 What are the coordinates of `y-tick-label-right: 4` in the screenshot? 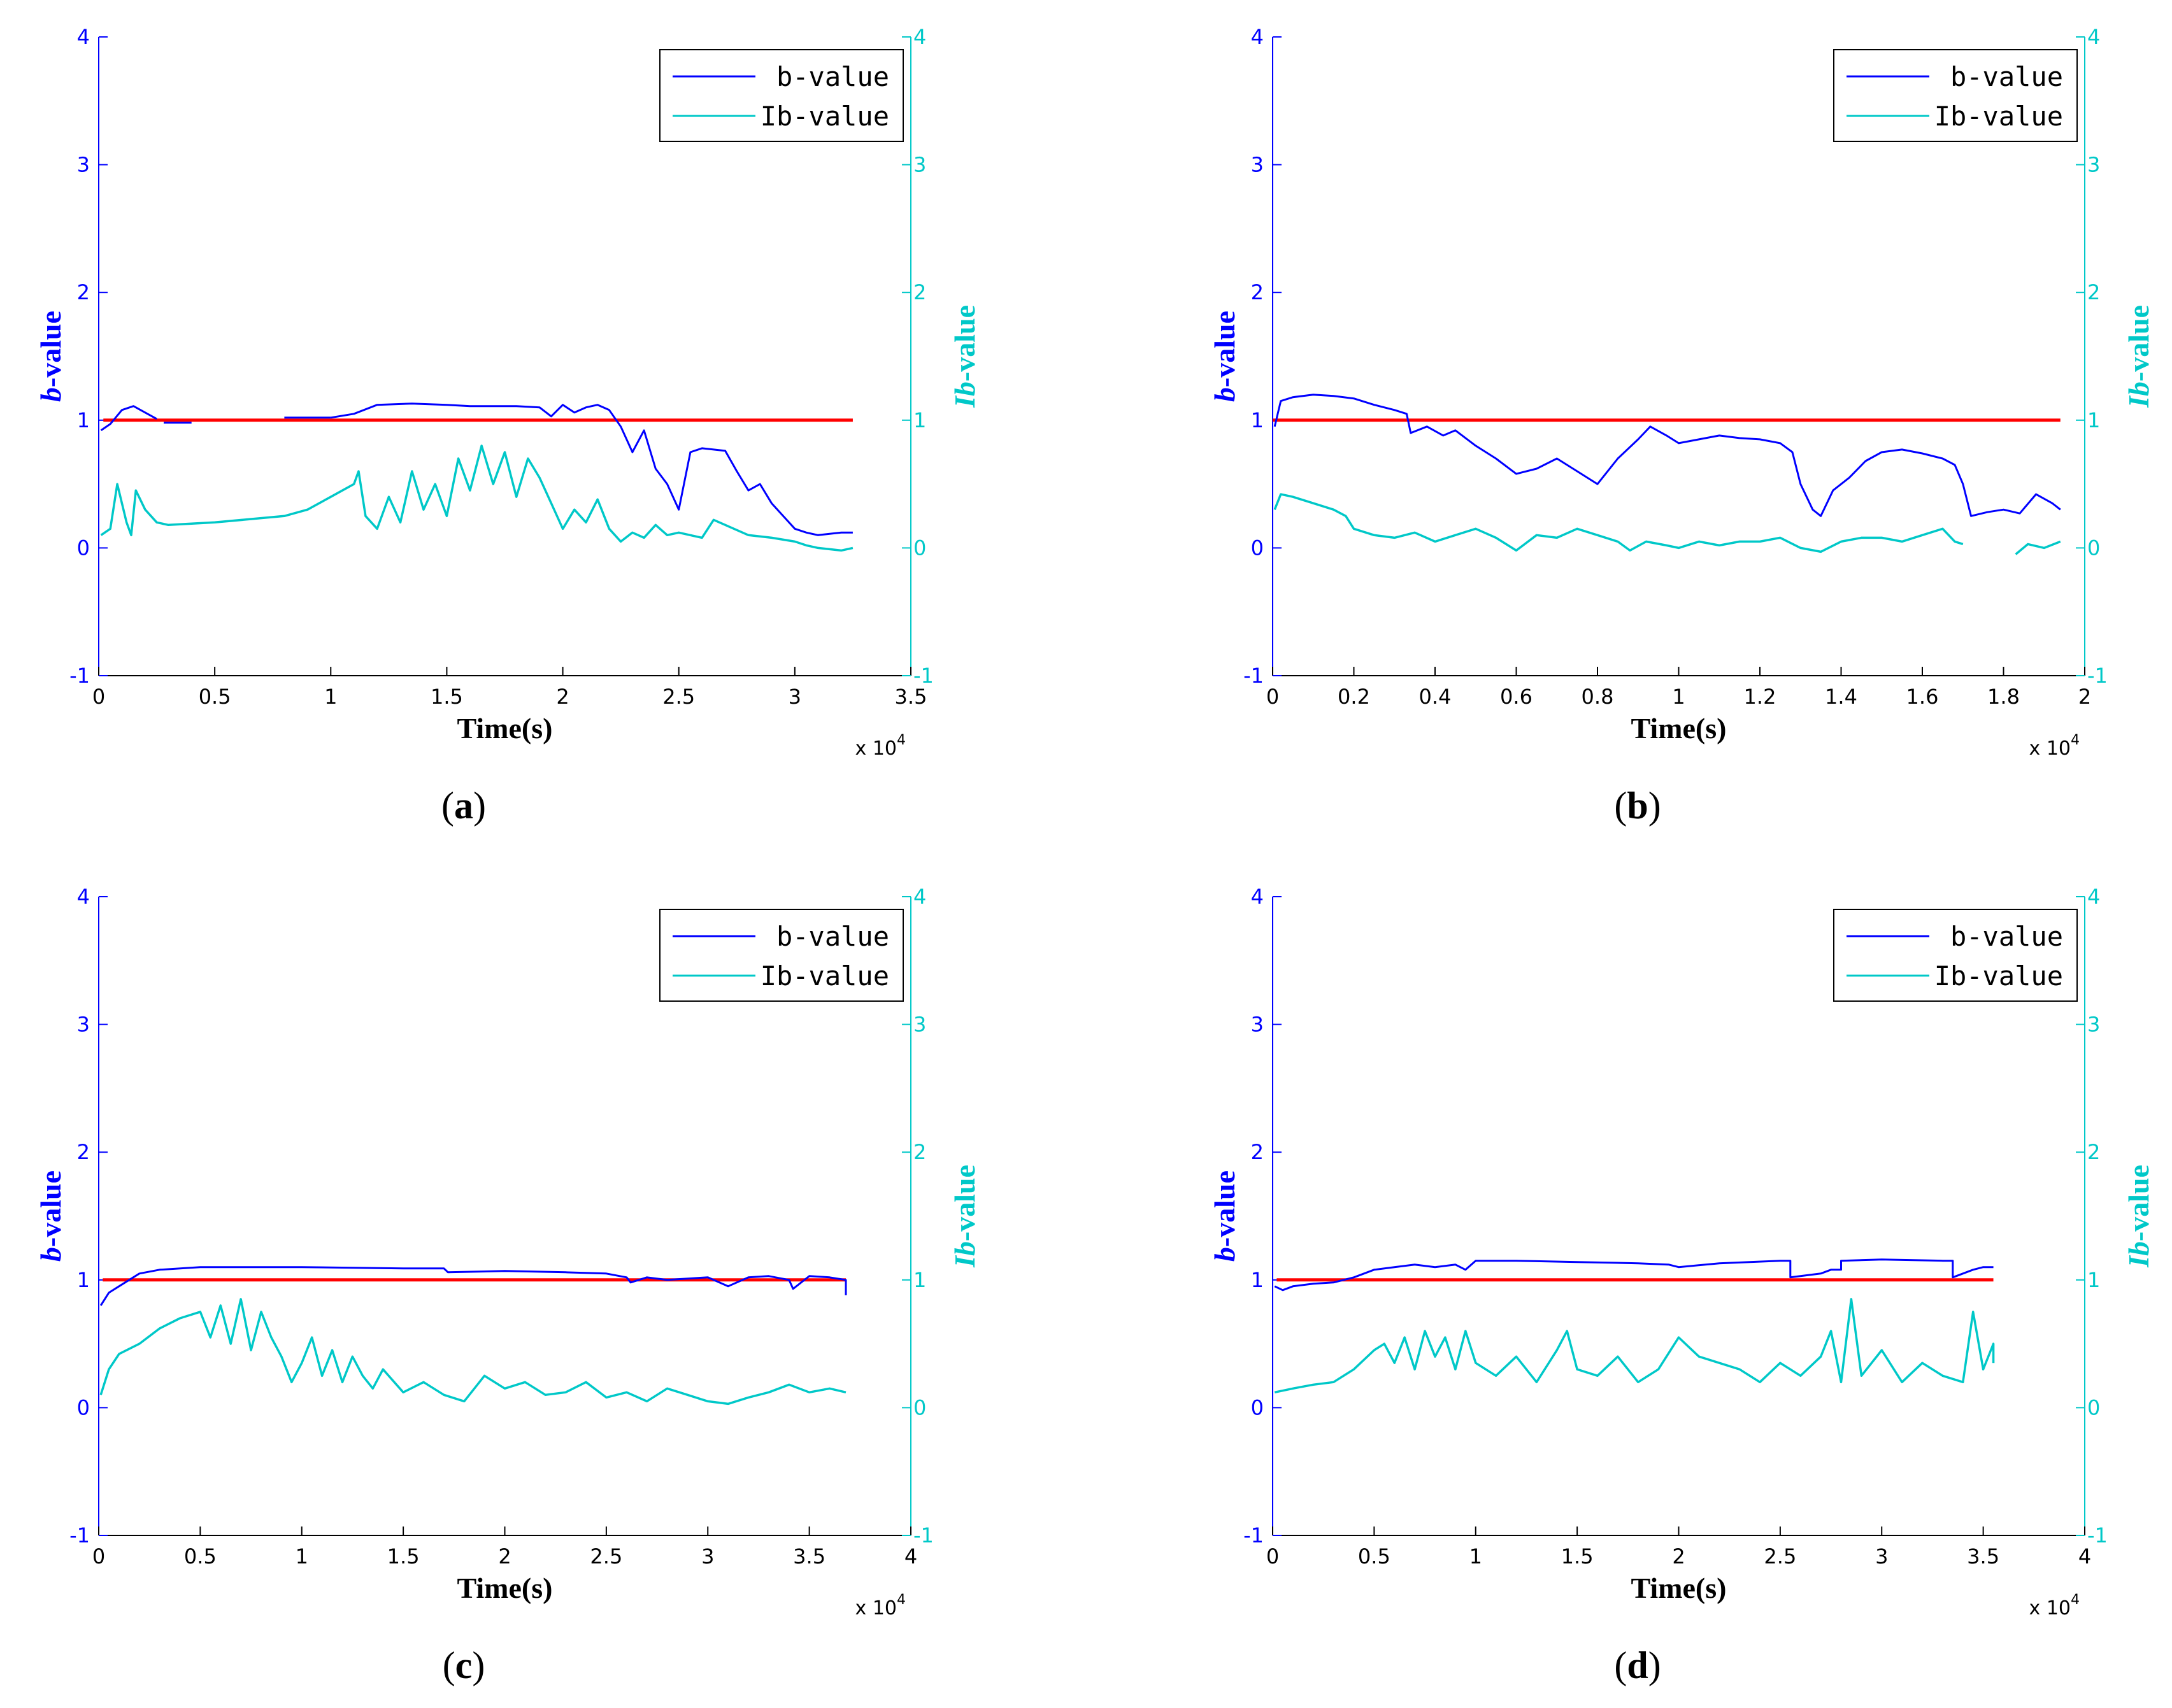 It's located at (919, 37).